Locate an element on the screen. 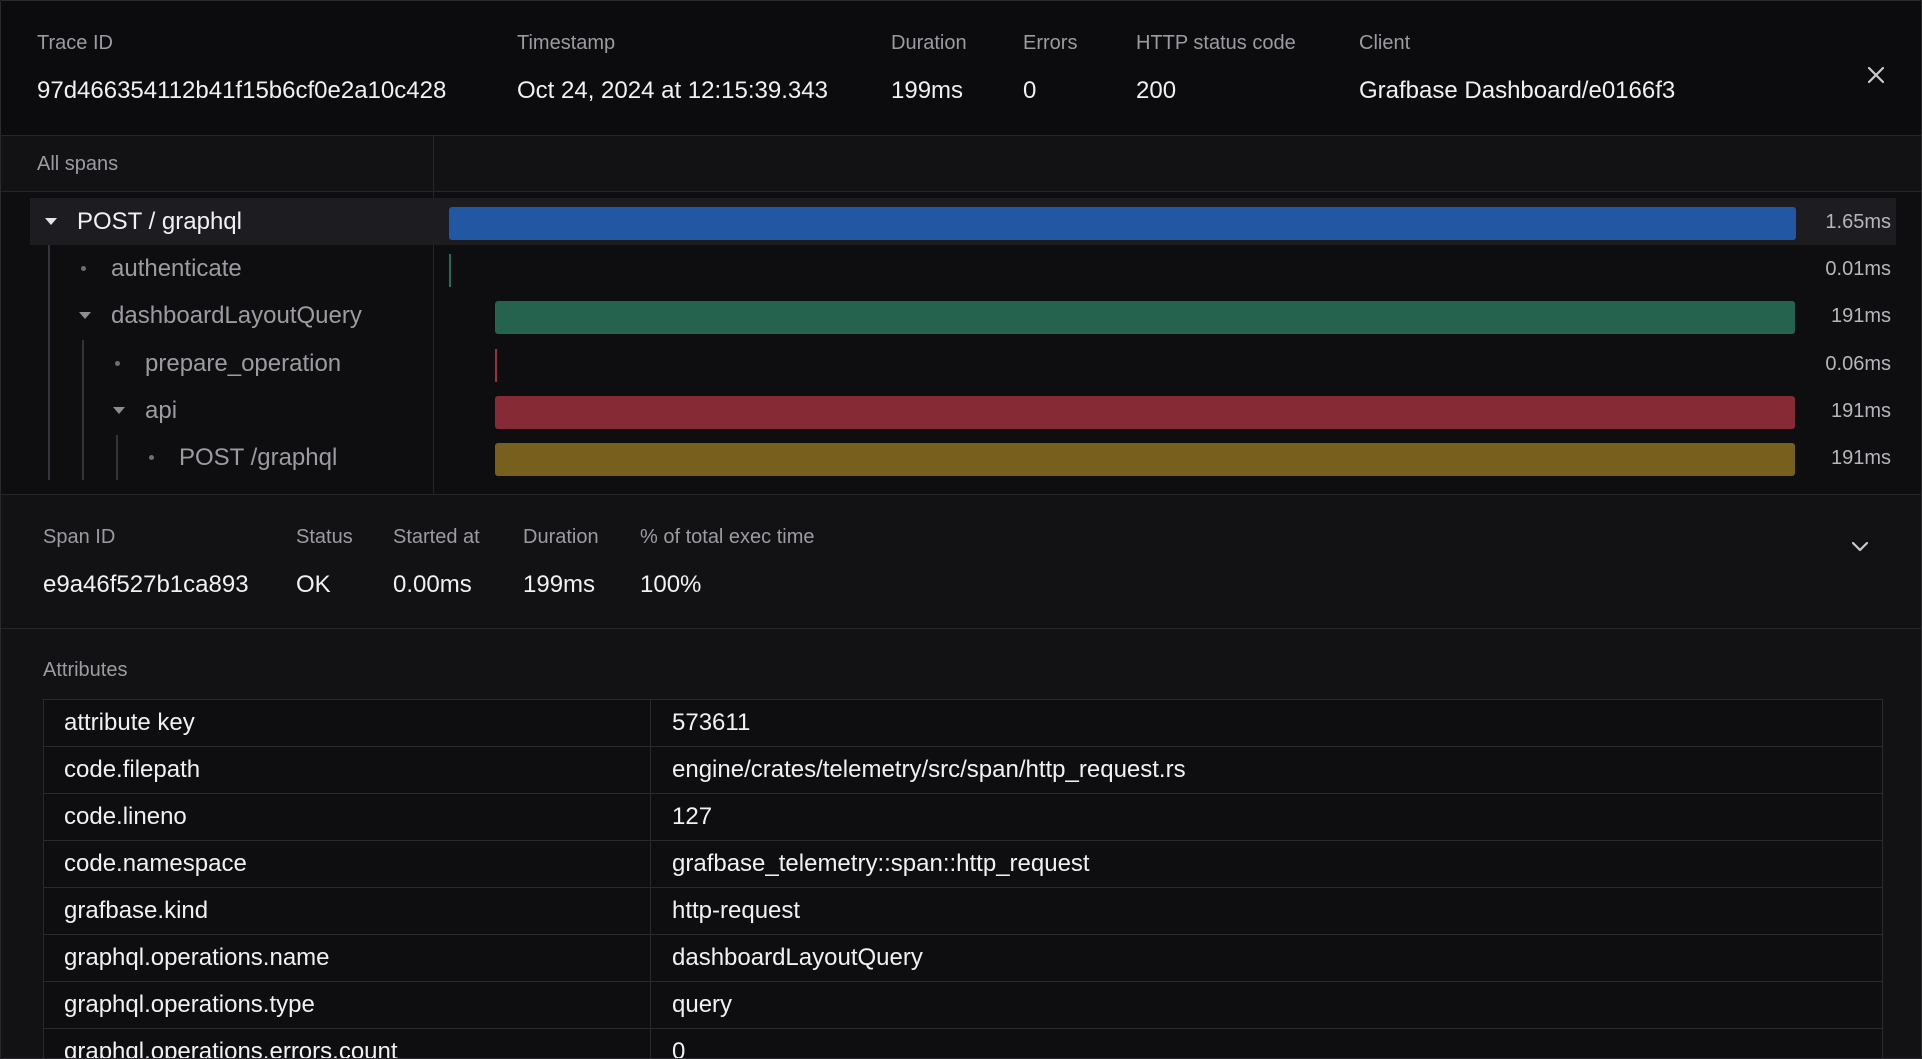 The height and width of the screenshot is (1059, 1922). attribute-value: http-request is located at coordinates (736, 910).